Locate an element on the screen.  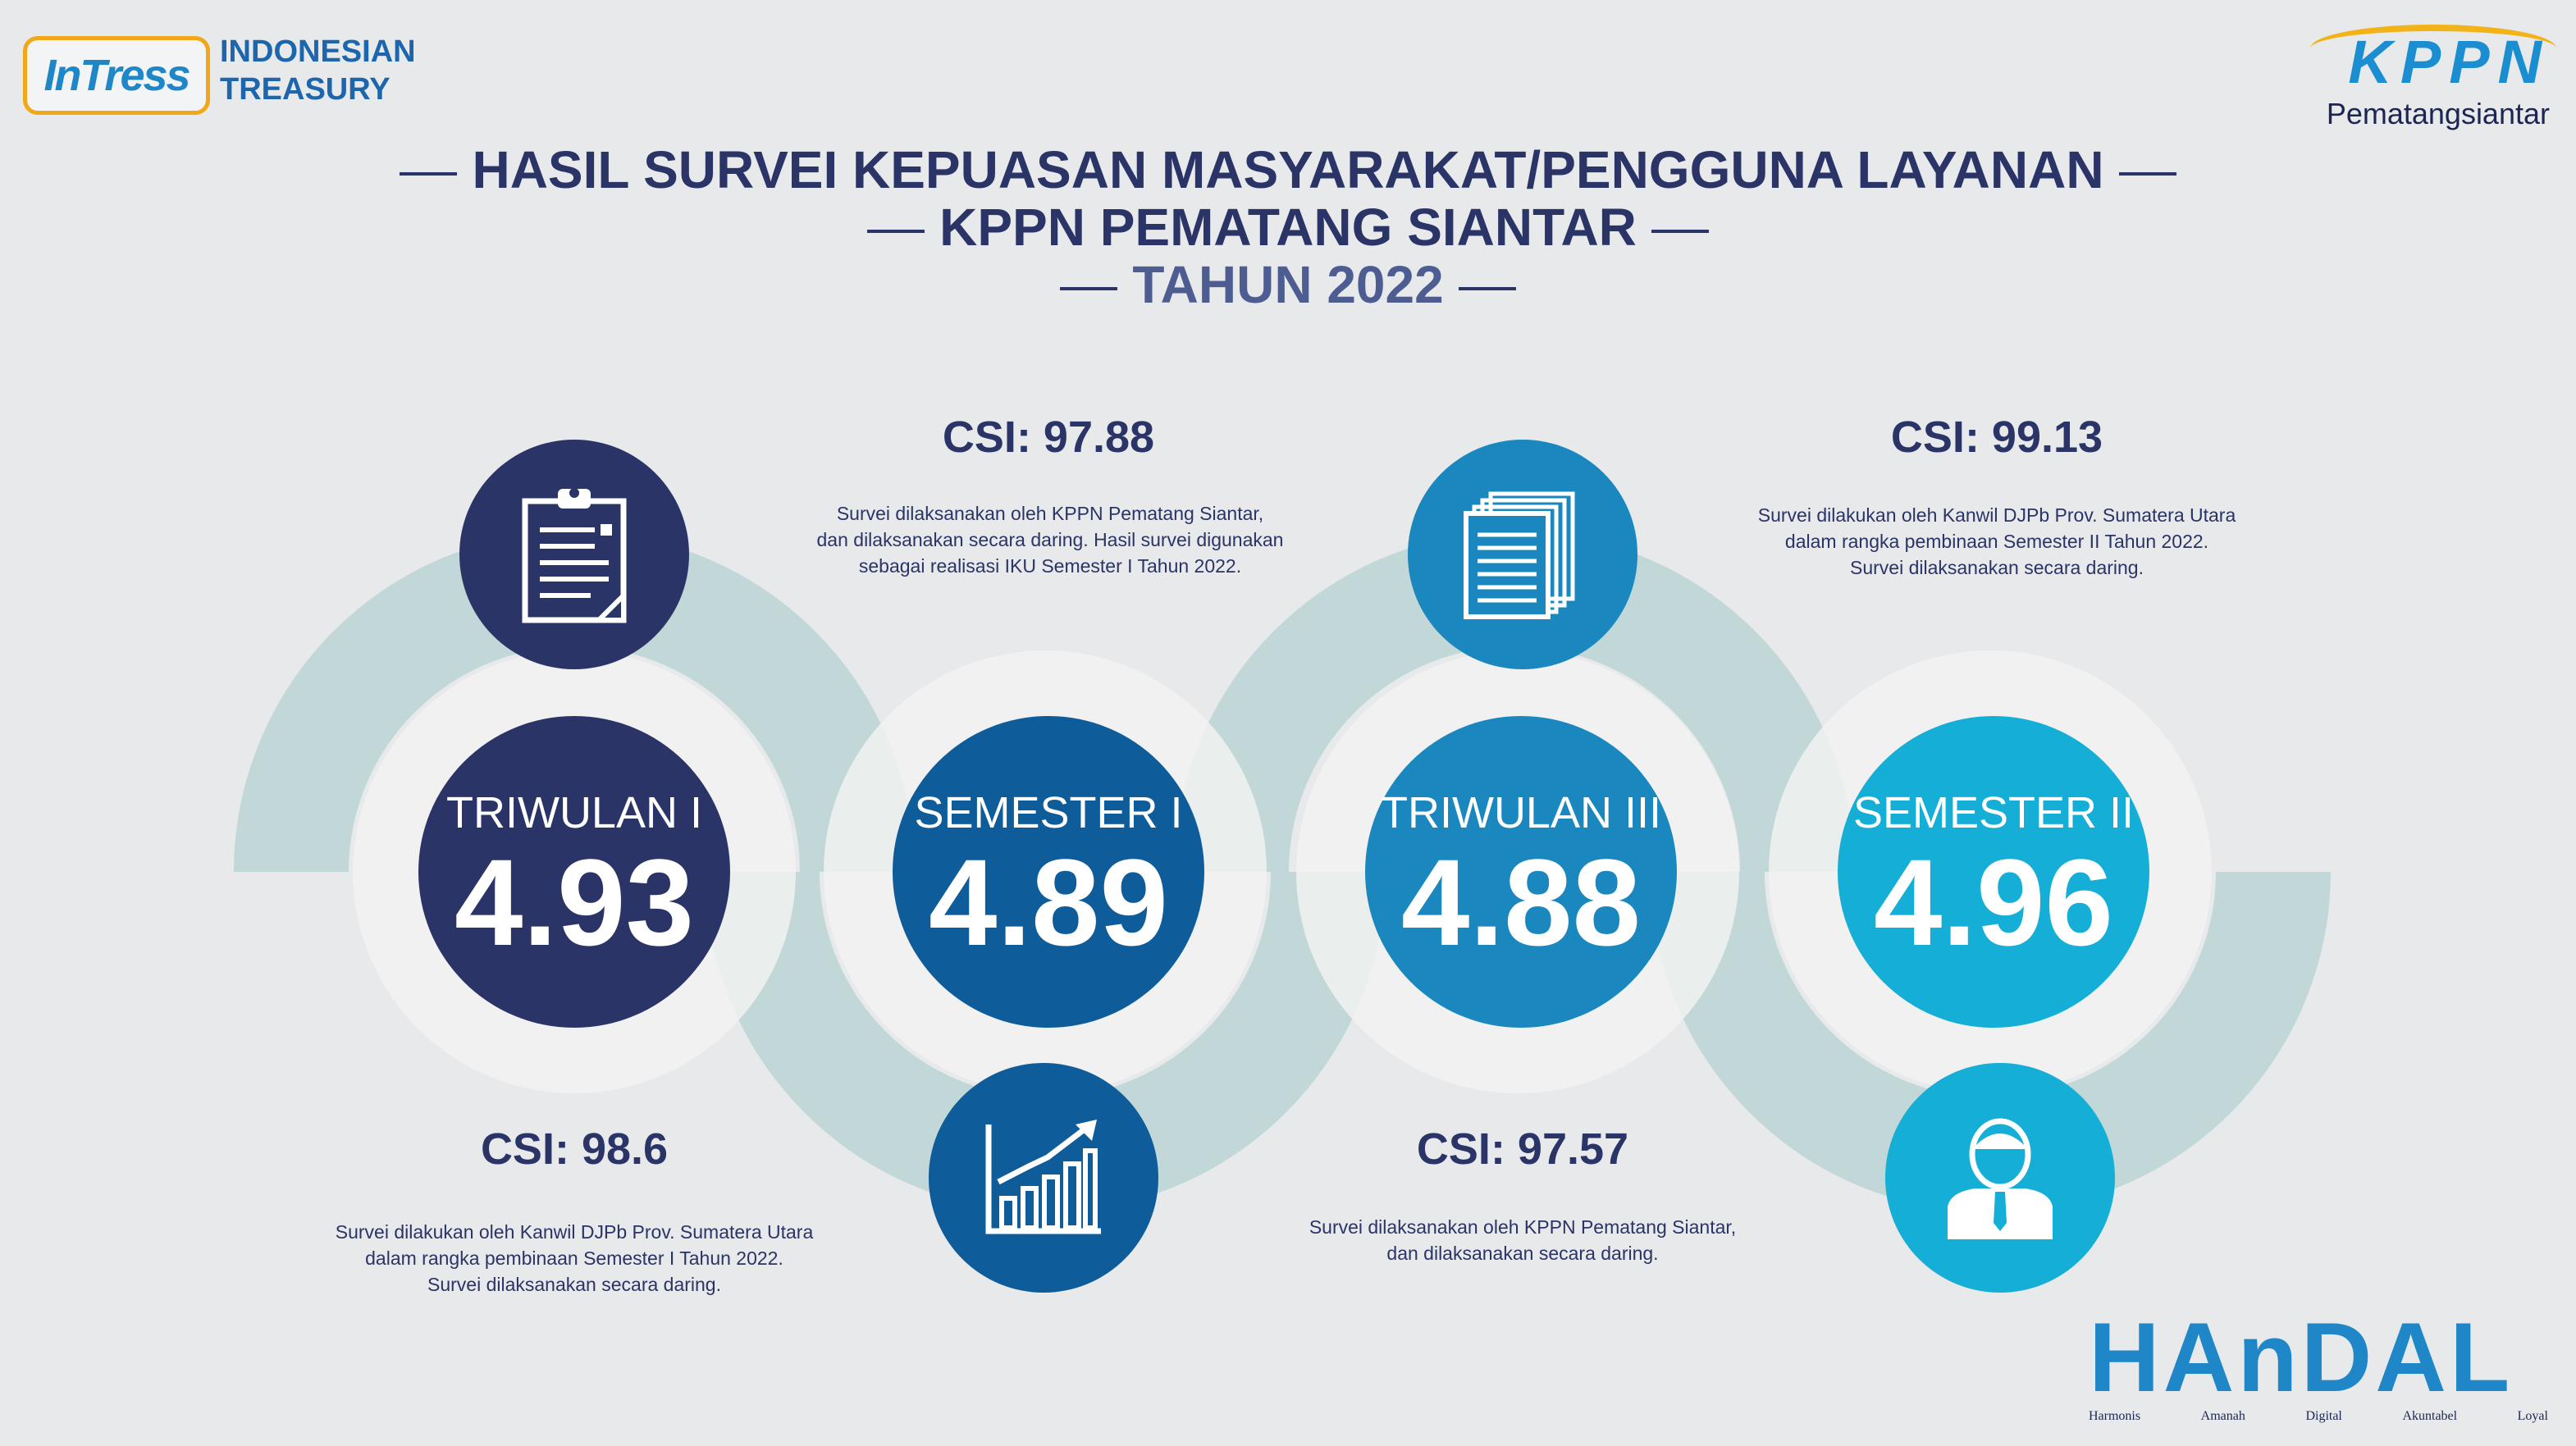
desc-line: dan dilaksanakan secara daring. is located at coordinates (1523, 1253).